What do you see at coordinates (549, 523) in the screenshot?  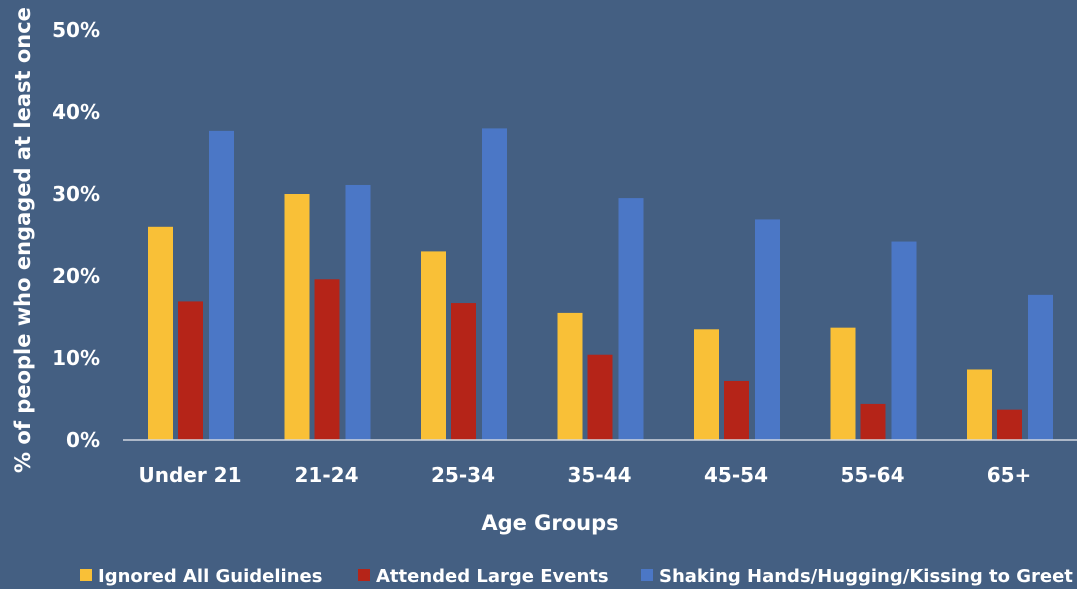 I see `x-axis-label: Age Groups` at bounding box center [549, 523].